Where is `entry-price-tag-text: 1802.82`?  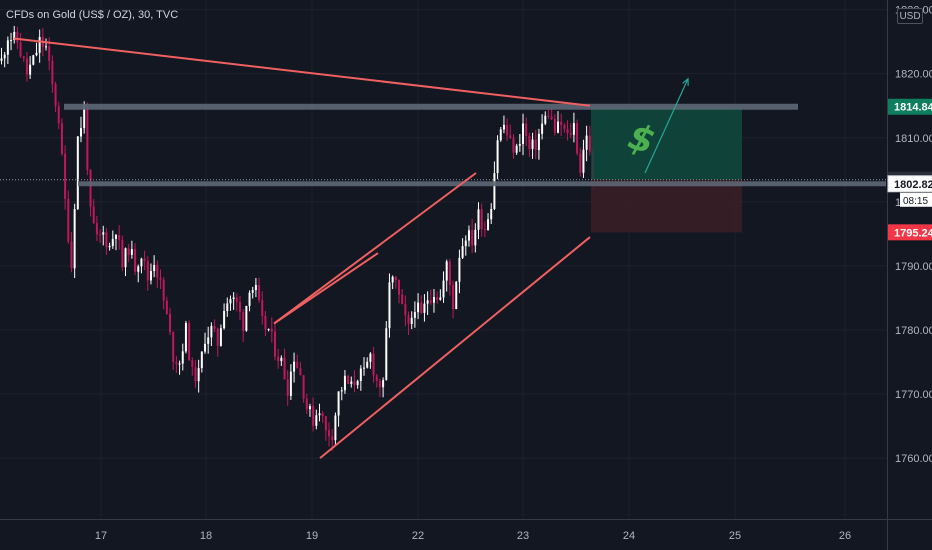
entry-price-tag-text: 1802.82 is located at coordinates (913, 185).